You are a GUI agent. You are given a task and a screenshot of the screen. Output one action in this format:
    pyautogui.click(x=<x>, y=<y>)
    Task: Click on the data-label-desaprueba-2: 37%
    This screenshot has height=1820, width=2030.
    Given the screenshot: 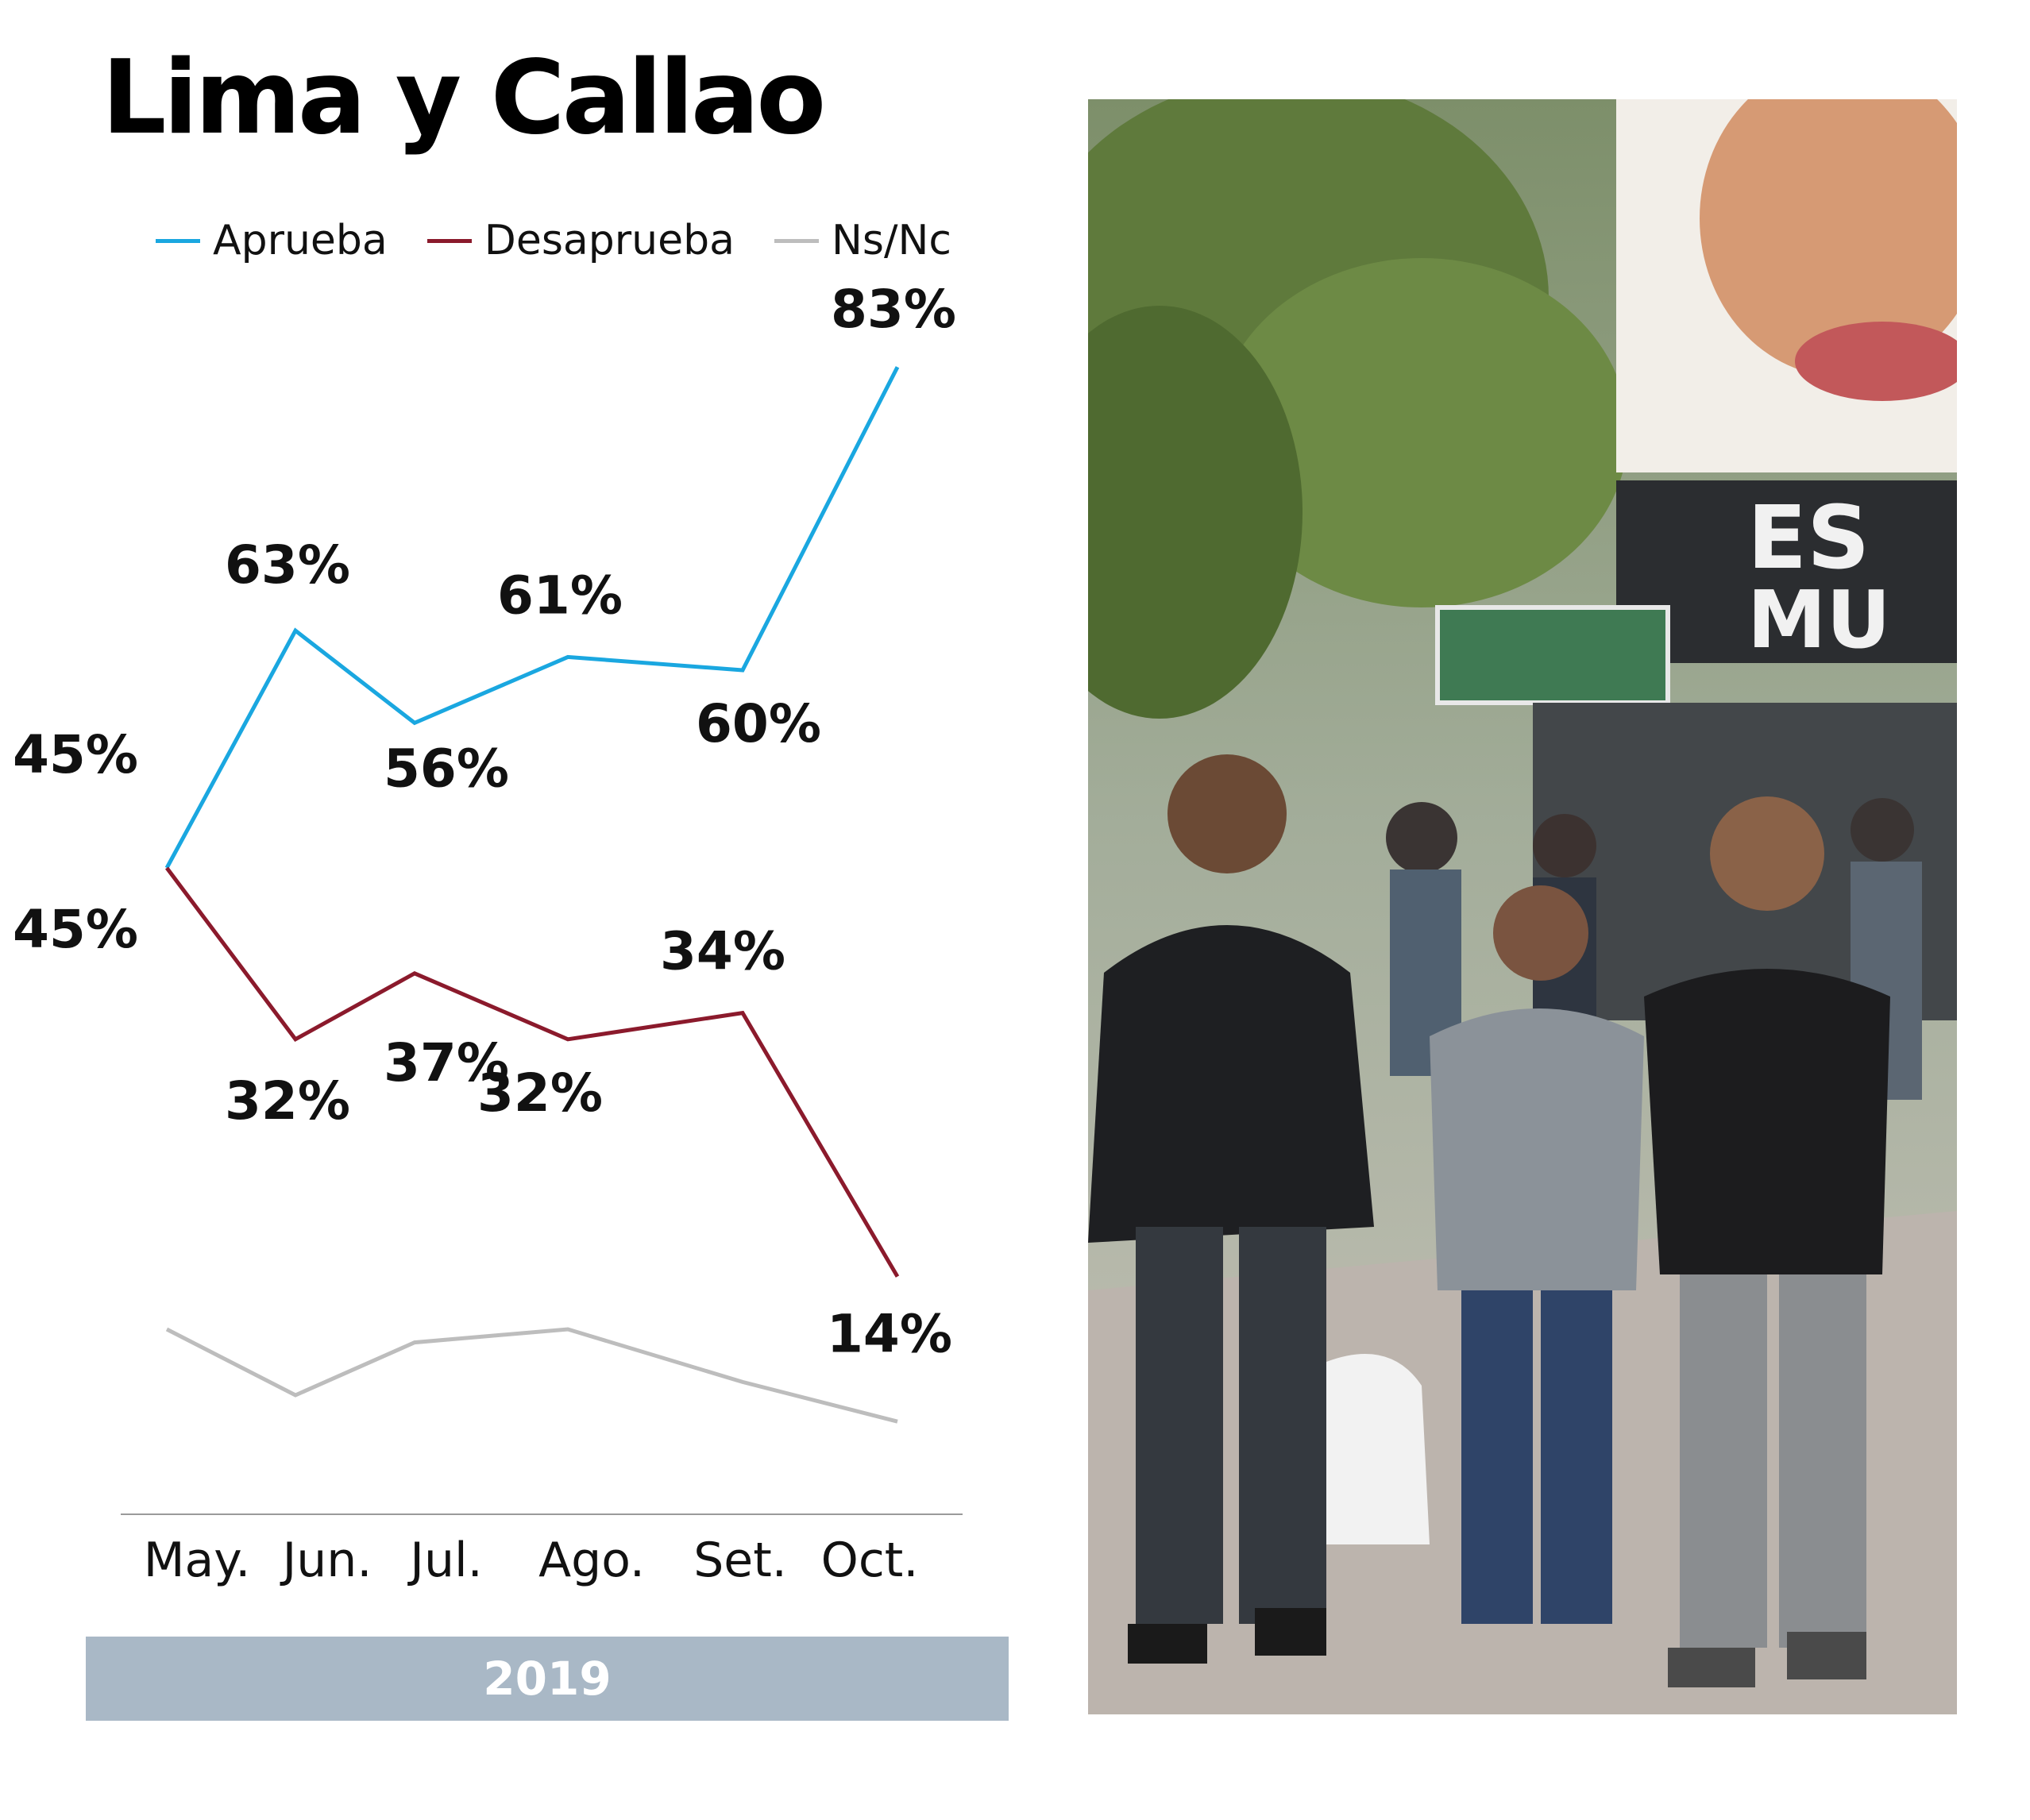 What is the action you would take?
    pyautogui.click(x=447, y=1062)
    